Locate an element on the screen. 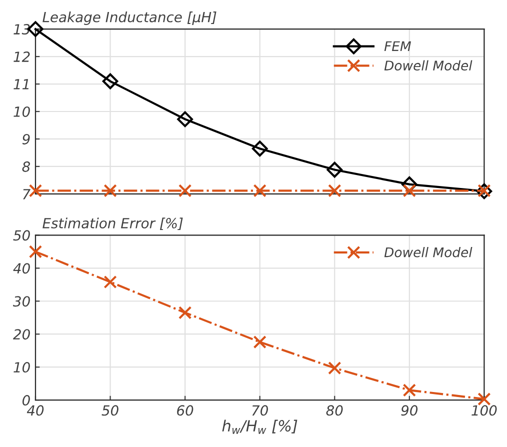 The image size is (507, 447). y-tick-label: 13 is located at coordinates (22, 29).